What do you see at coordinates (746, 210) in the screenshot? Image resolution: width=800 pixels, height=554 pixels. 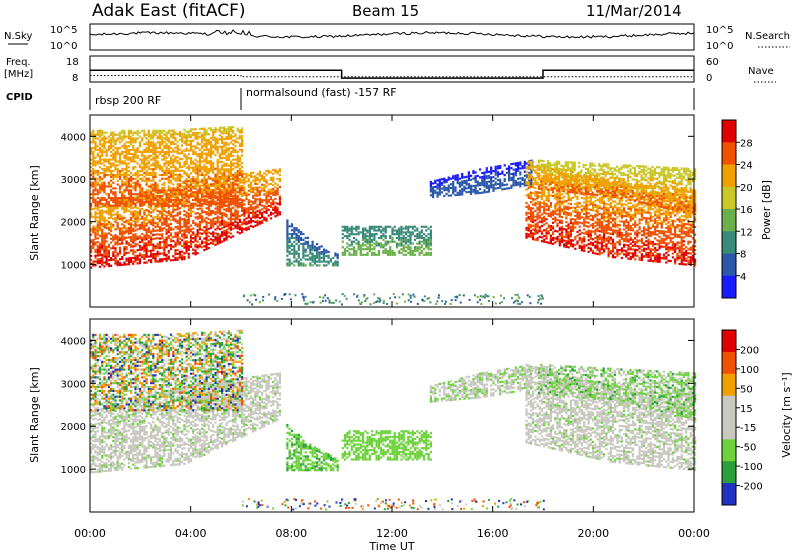 I see `colorbar-tick-label: 16` at bounding box center [746, 210].